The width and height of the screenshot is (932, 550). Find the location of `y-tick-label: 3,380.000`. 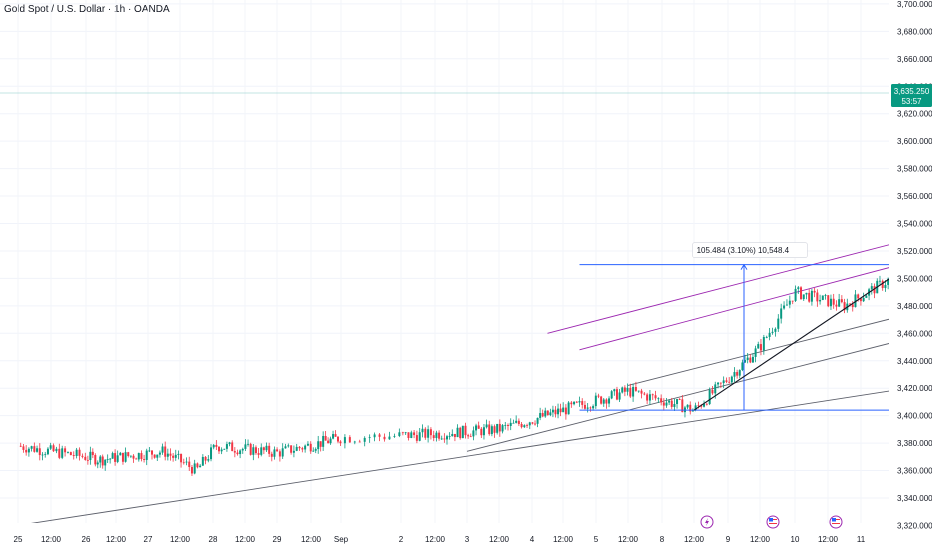

y-tick-label: 3,380.000 is located at coordinates (914, 443).